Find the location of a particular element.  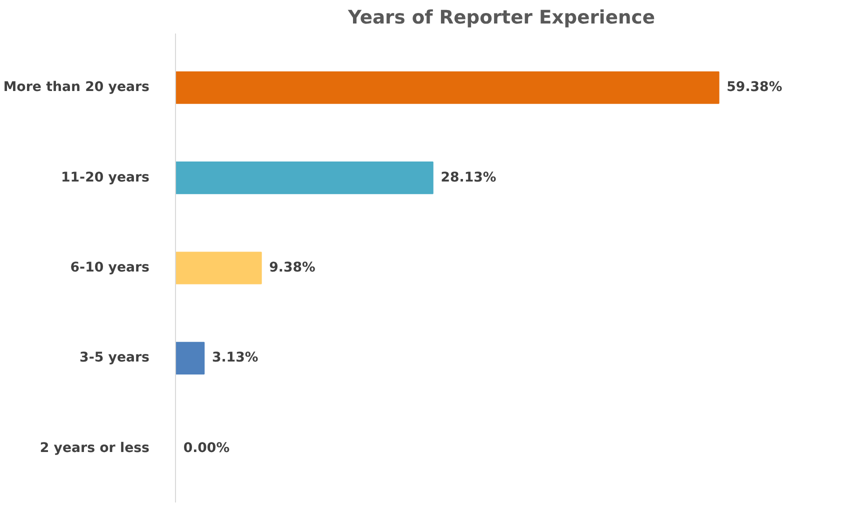

data-label: 9.38% is located at coordinates (292, 268).